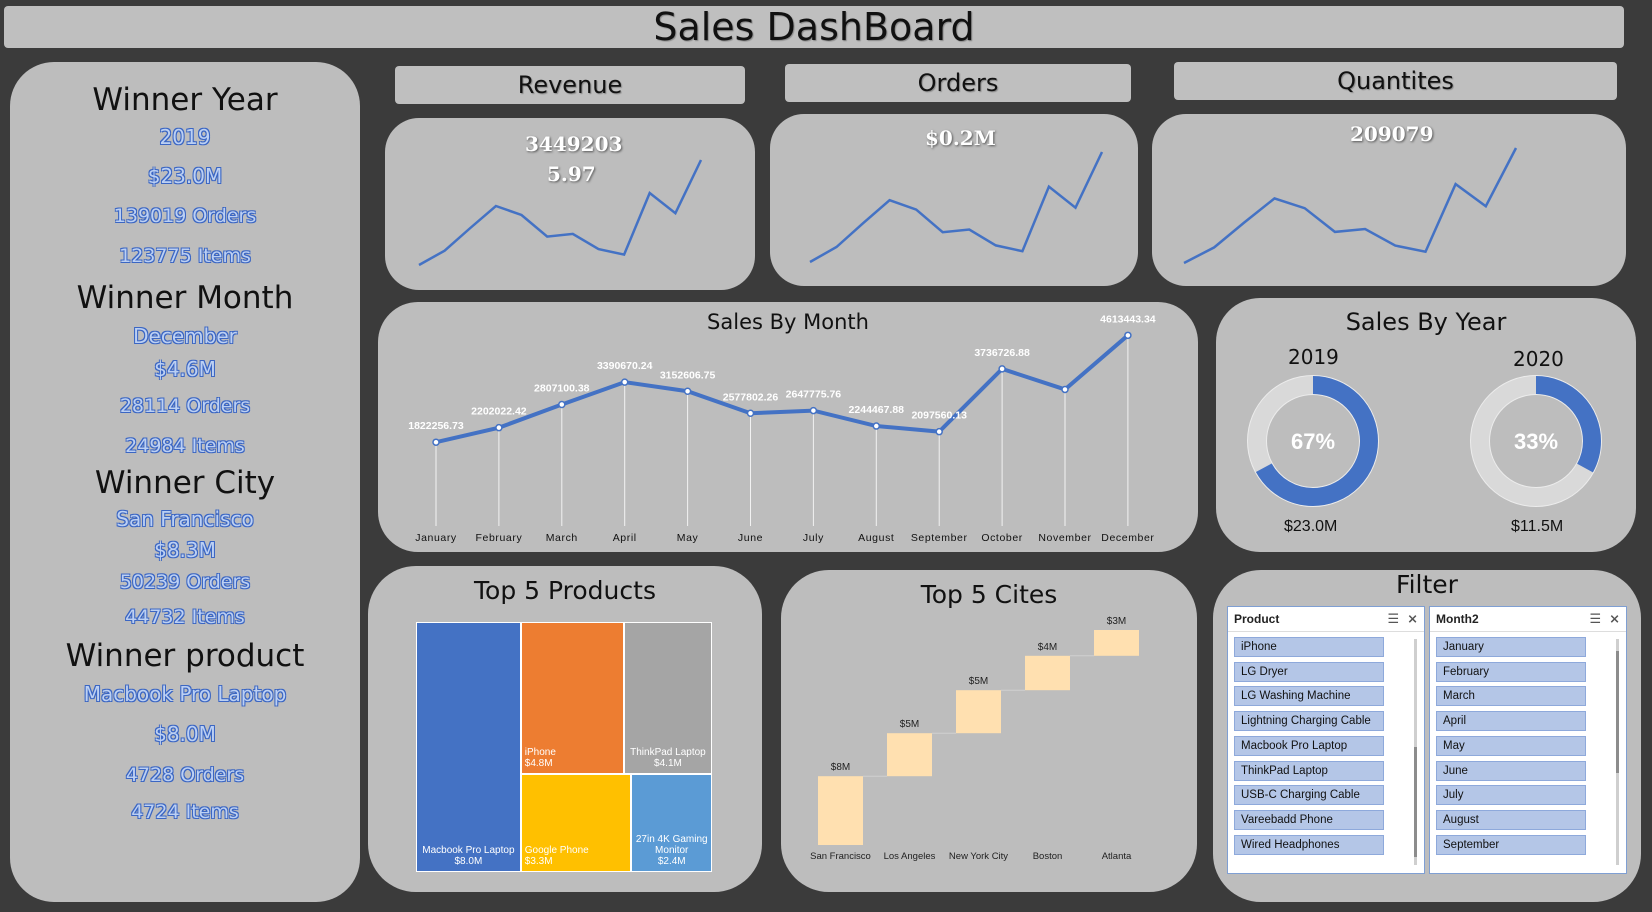  What do you see at coordinates (1511, 795) in the screenshot?
I see `month-slicer-item: July` at bounding box center [1511, 795].